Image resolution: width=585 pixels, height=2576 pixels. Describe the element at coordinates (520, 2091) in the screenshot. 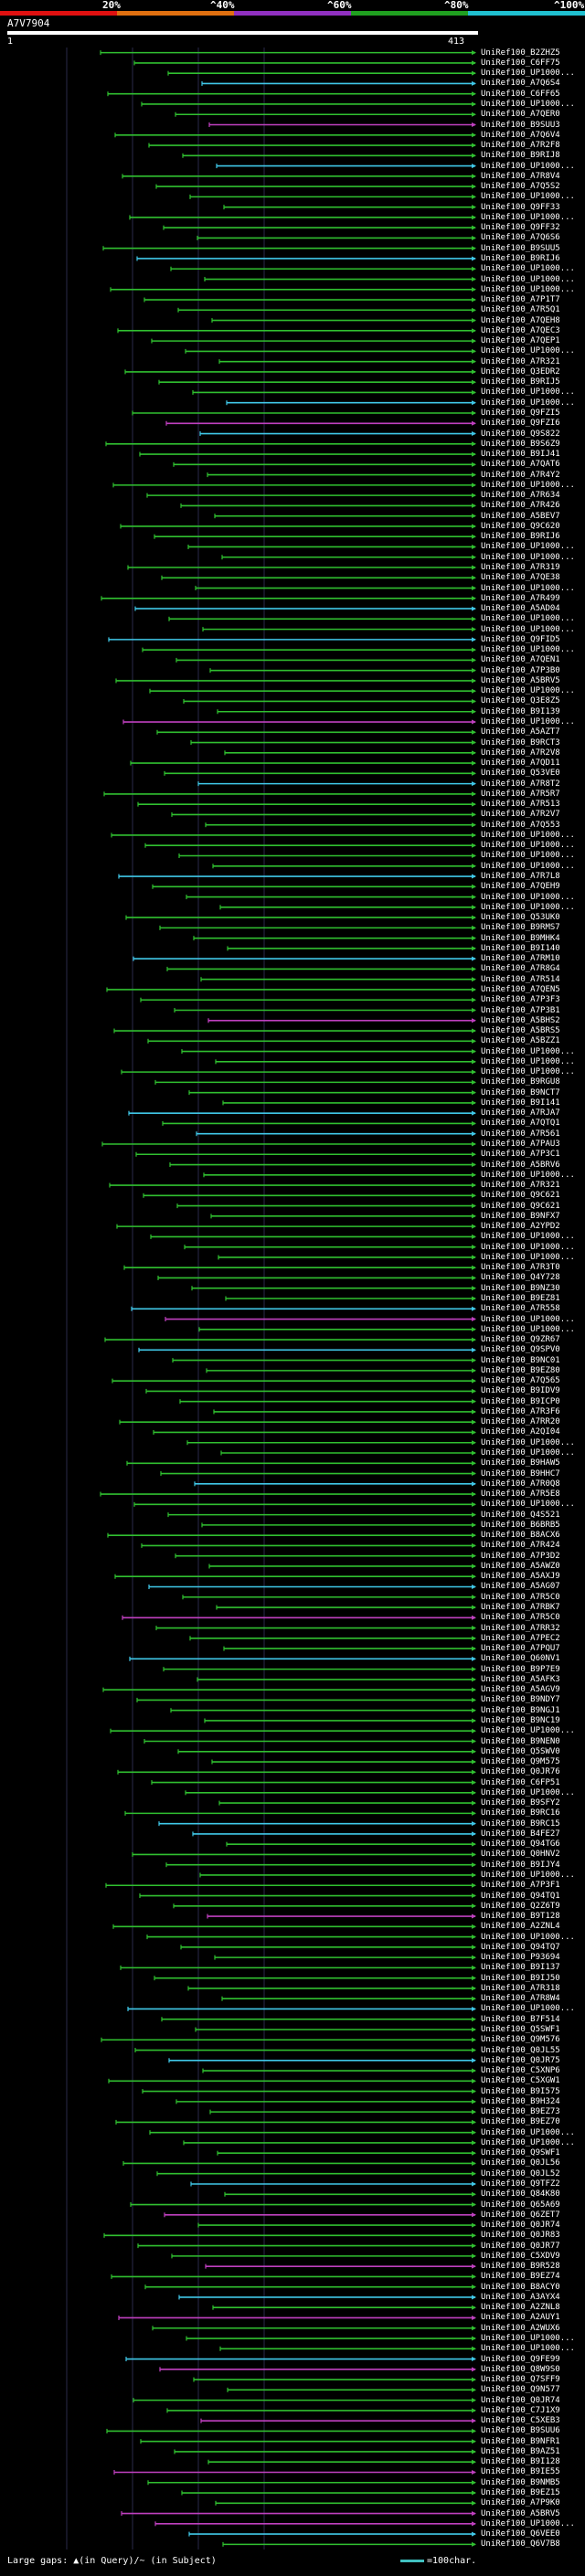

I see `hit-label: UniRef100_B9I575` at that location.